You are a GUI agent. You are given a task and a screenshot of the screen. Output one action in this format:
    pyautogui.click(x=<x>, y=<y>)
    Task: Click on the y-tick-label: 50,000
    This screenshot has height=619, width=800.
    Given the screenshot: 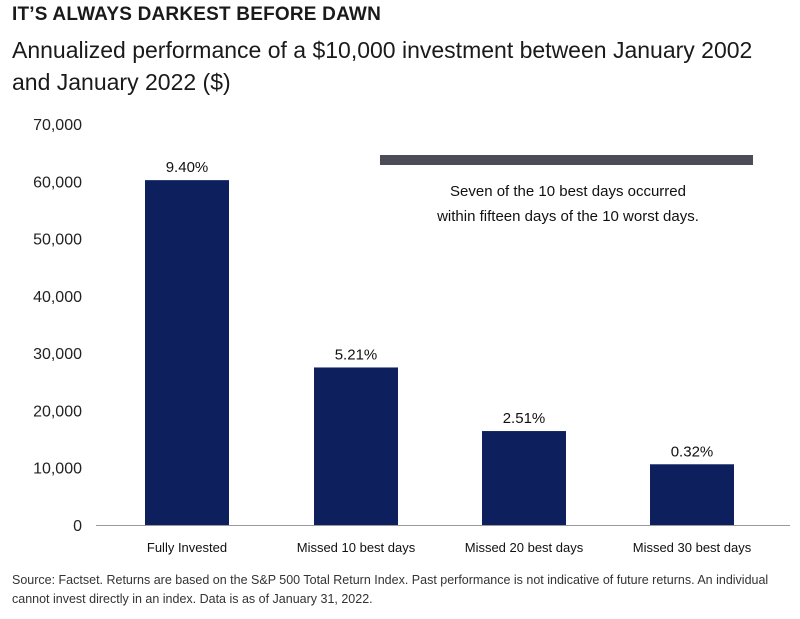 What is the action you would take?
    pyautogui.click(x=57, y=240)
    